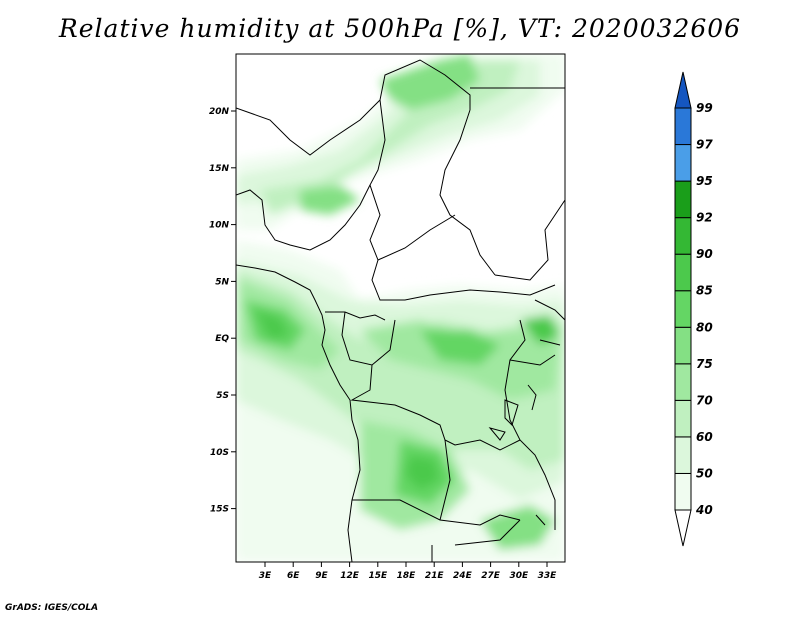  I want to click on colorbar-label-92: 92, so click(704, 218).